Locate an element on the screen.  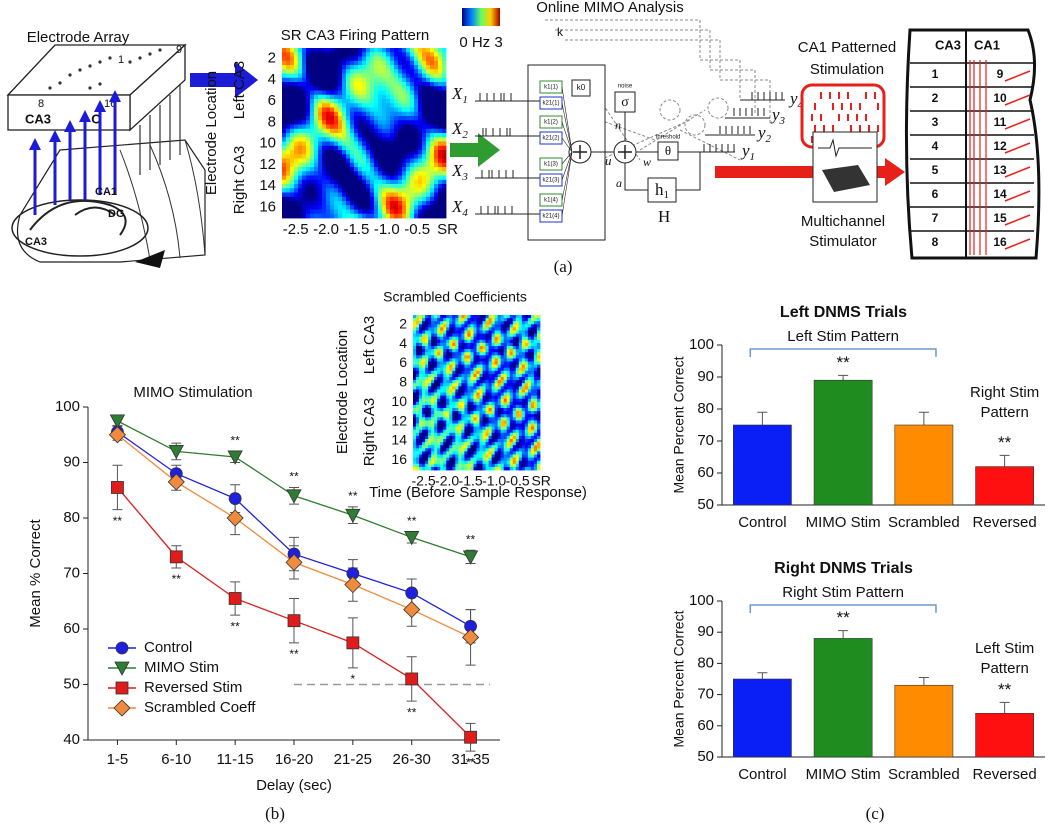
y-tick-label: 100 is located at coordinates (701, 600).